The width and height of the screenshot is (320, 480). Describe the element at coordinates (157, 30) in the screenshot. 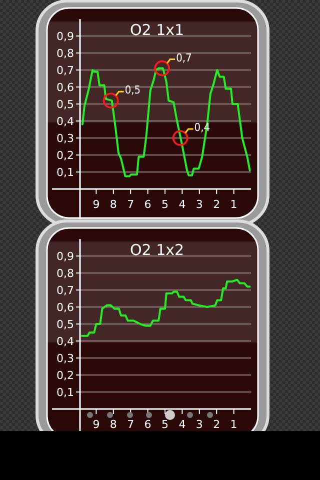

I see `chart-title: O2 1x1` at that location.